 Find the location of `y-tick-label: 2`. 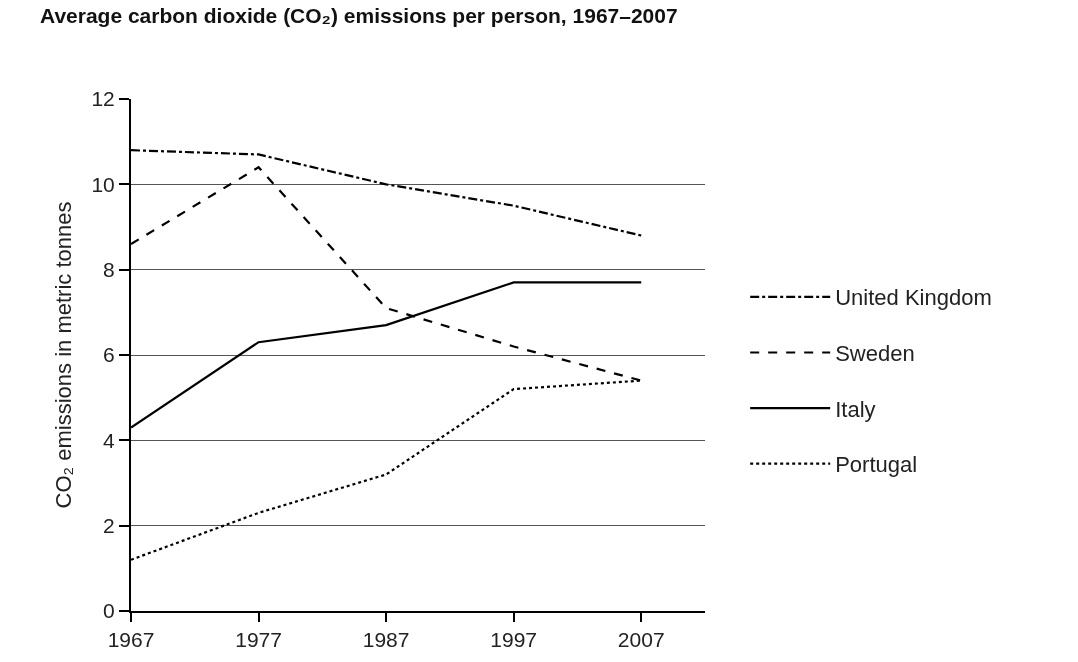

y-tick-label: 2 is located at coordinates (109, 526).